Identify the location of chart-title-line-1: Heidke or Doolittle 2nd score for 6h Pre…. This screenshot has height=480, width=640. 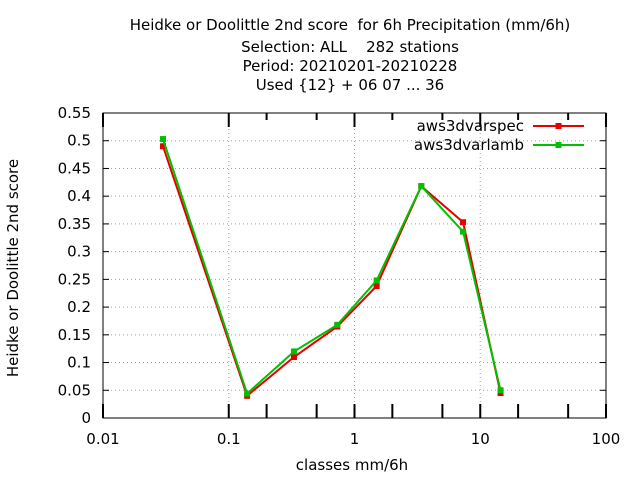
(350, 25).